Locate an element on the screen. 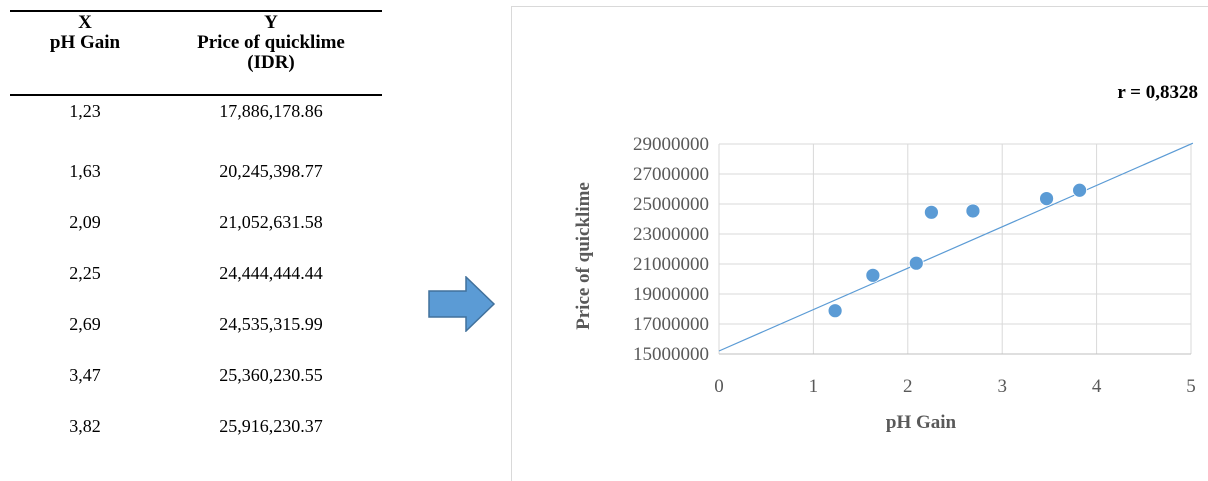 The height and width of the screenshot is (481, 1208). header-y-symbol: Y is located at coordinates (271, 22).